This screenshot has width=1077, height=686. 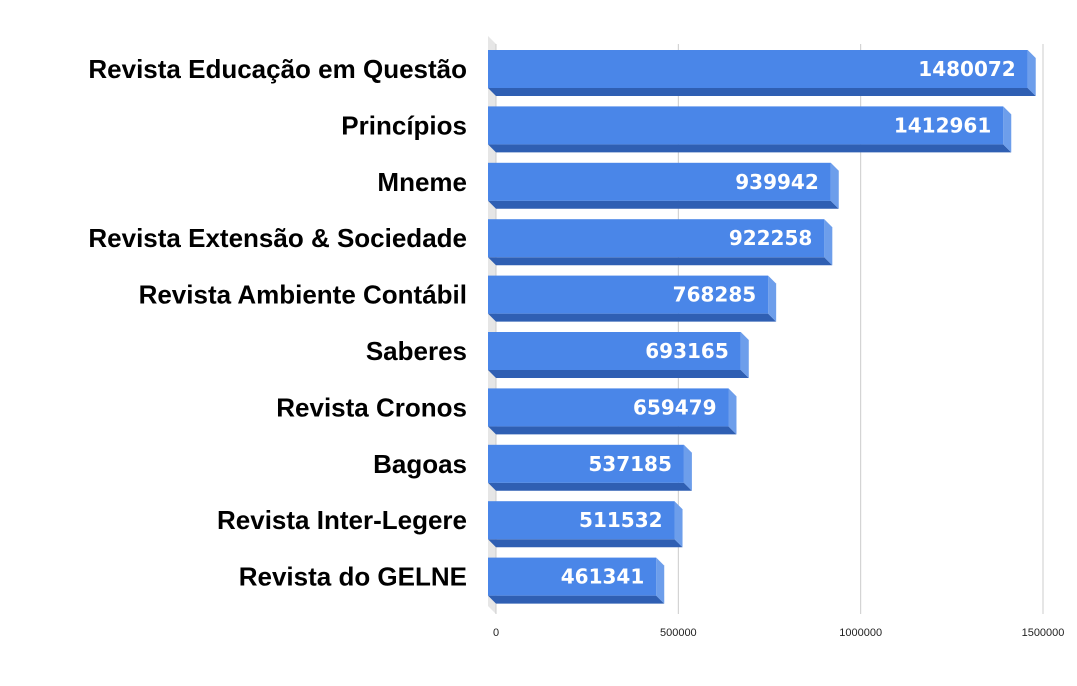 What do you see at coordinates (715, 295) in the screenshot?
I see `data-label: 768285` at bounding box center [715, 295].